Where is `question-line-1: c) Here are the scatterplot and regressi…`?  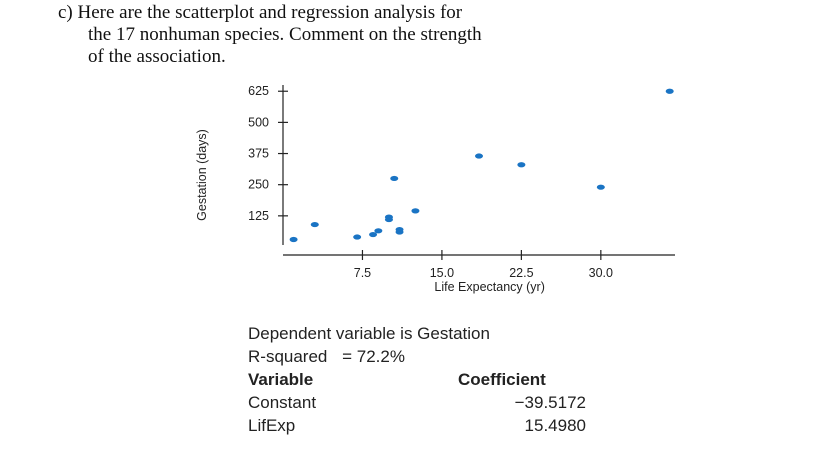
question-line-1: c) Here are the scatterplot and regressi… is located at coordinates (260, 12).